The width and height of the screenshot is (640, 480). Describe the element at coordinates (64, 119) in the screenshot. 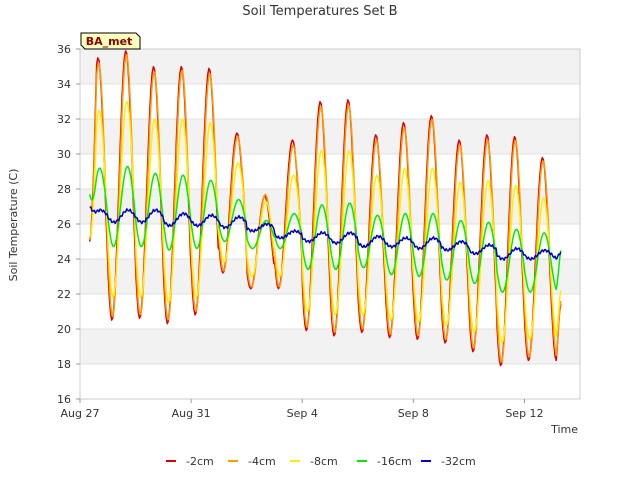

I see `y-tick-label: 32` at that location.